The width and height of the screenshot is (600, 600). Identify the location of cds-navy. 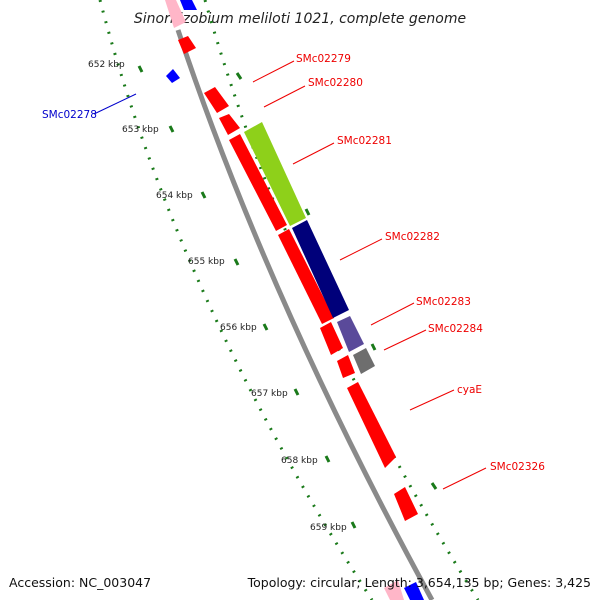
(320, 269).